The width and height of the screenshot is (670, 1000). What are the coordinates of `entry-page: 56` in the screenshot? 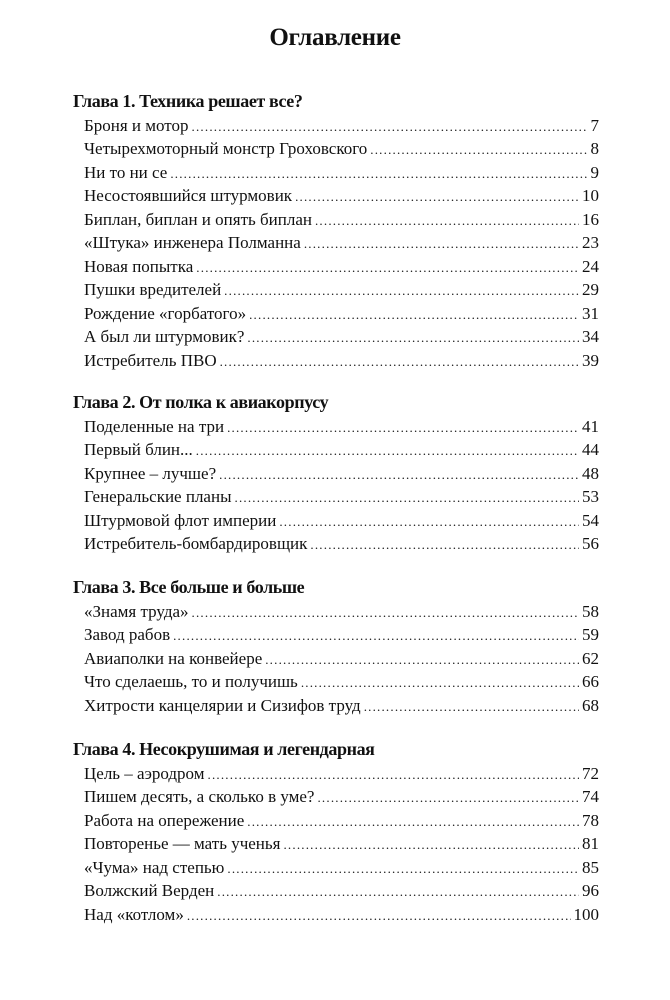 It's located at (590, 543).